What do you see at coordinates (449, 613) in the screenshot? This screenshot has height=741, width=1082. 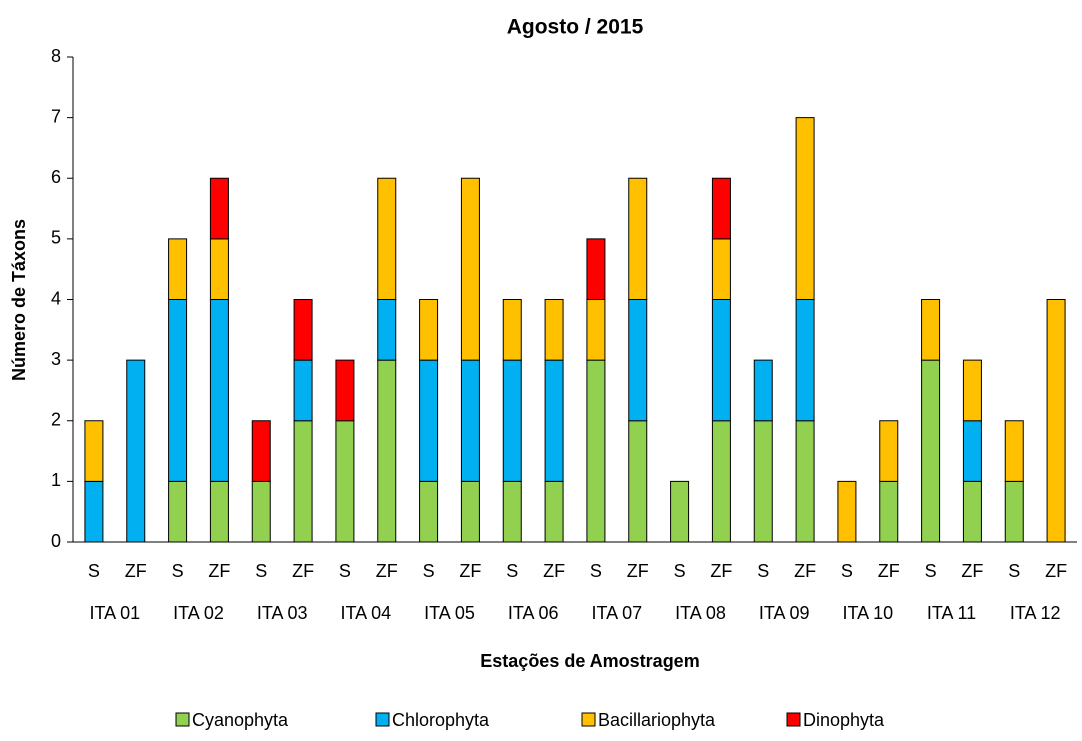 I see `group-label: ITA 05` at bounding box center [449, 613].